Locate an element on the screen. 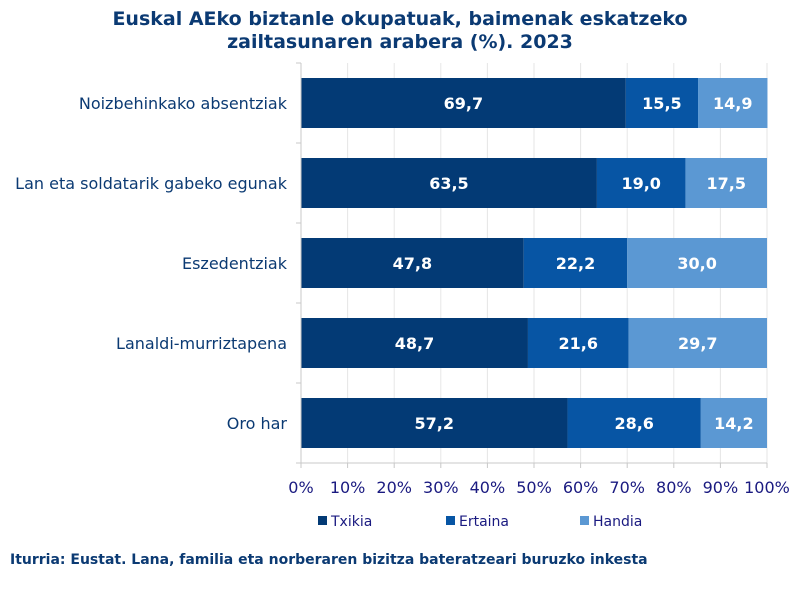 The image size is (800, 597). data-label-txikia-4: 57,2 is located at coordinates (434, 423).